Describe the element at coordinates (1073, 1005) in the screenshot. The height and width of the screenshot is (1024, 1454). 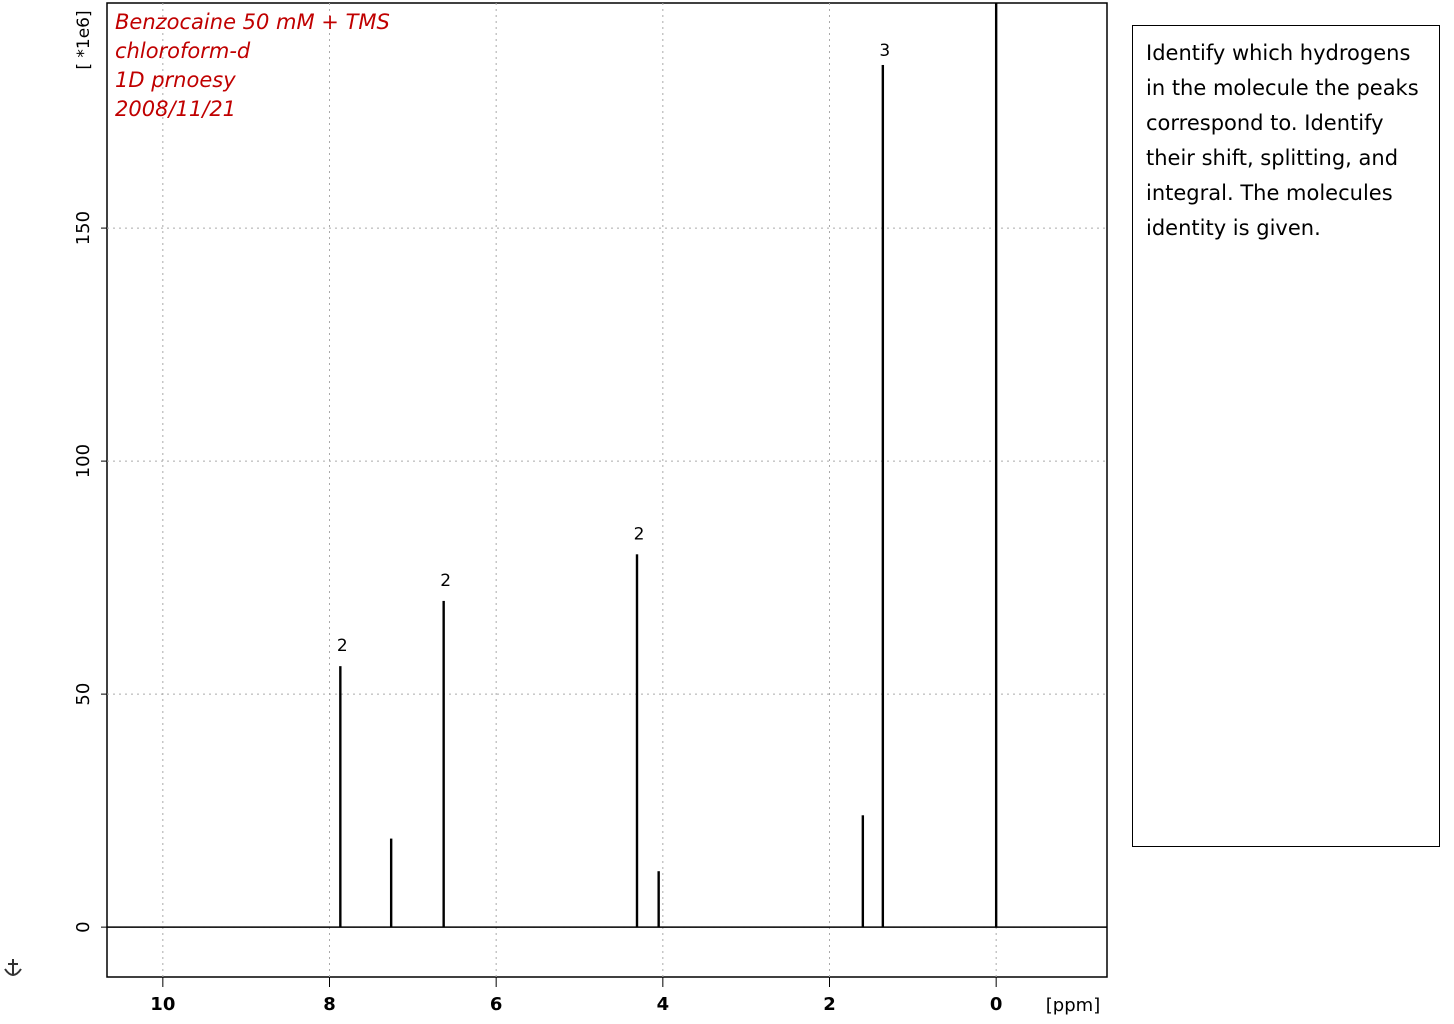
I see `x-axis-label: [ppm]` at that location.